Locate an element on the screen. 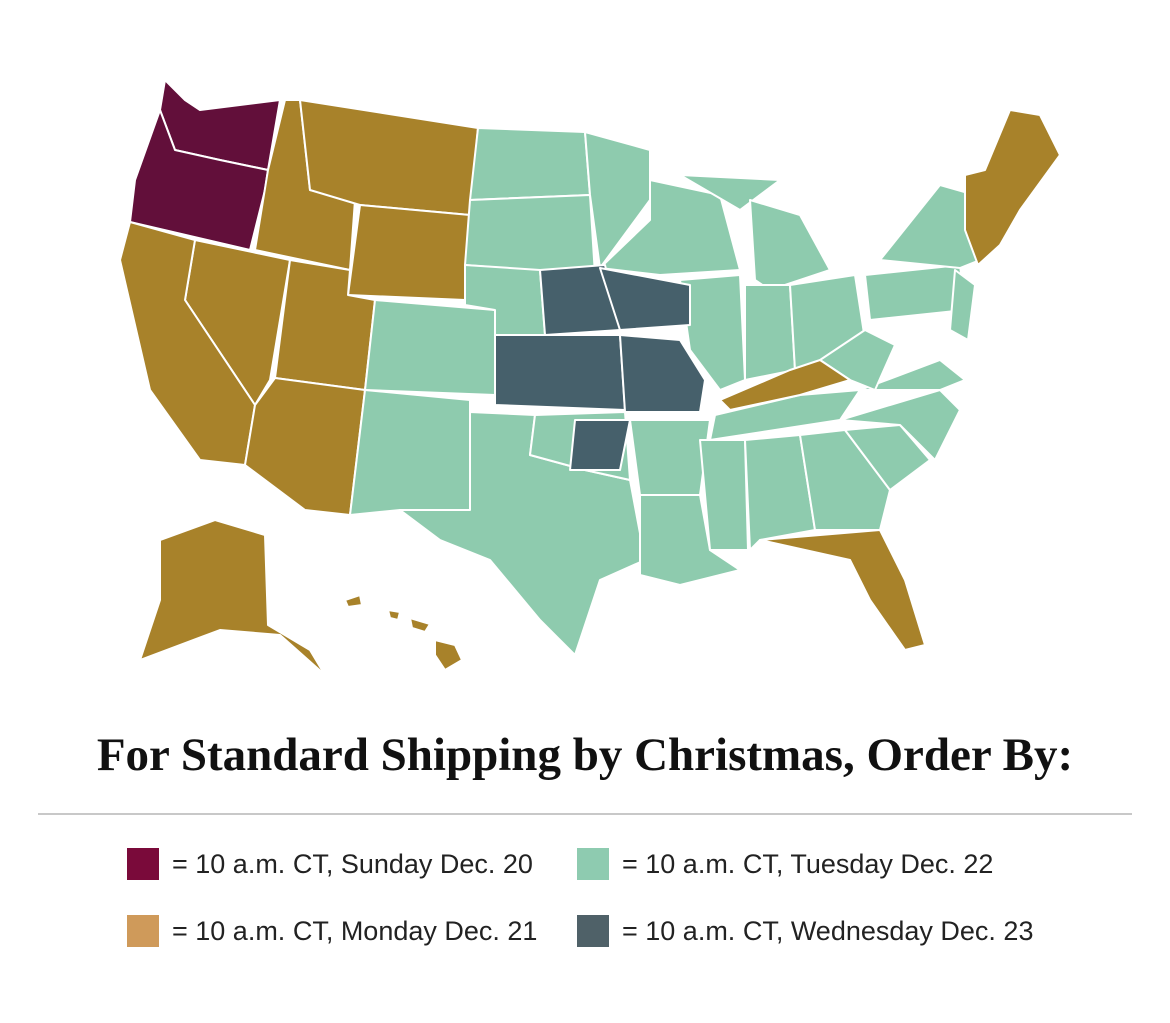  legend-item: = 10 a.m. CT, Wednesday Dec. 23 is located at coordinates (805, 931).